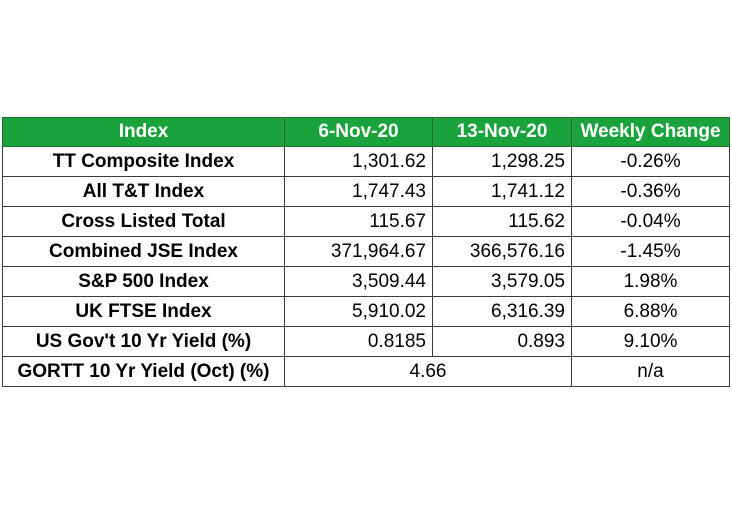 The width and height of the screenshot is (732, 512). What do you see at coordinates (650, 251) in the screenshot?
I see `weekly-change-value: -1.45%` at bounding box center [650, 251].